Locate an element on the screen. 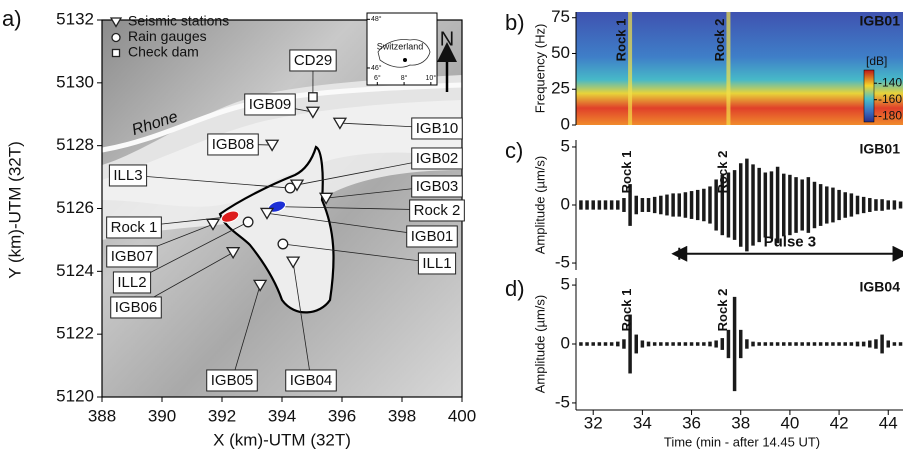 This screenshot has width=903, height=456. x-tick-label: 42 is located at coordinates (839, 422).